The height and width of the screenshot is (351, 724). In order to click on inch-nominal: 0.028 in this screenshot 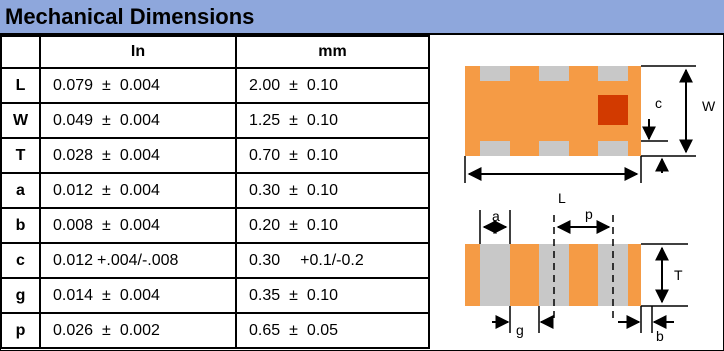, I will do `click(73, 155)`.